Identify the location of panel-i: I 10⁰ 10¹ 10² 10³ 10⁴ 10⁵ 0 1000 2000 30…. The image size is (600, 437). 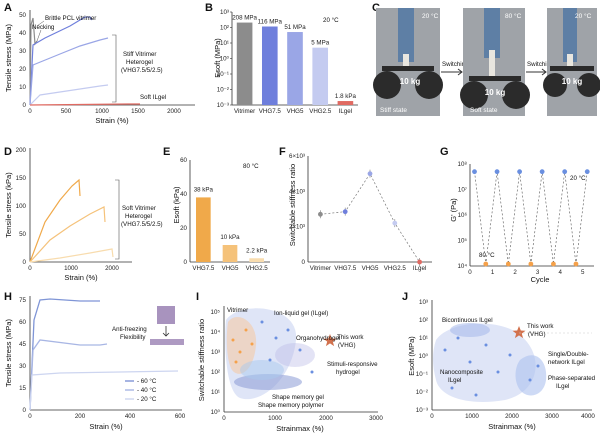
(289, 362).